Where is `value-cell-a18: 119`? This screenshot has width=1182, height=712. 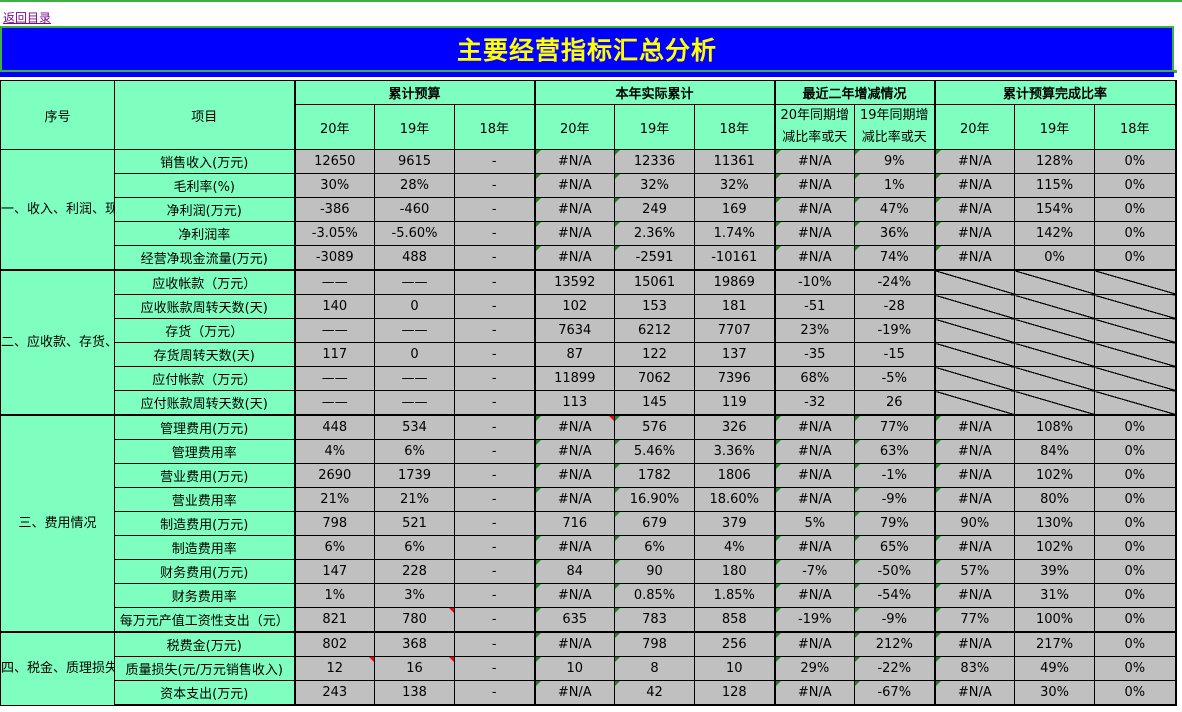 value-cell-a18: 119 is located at coordinates (735, 403).